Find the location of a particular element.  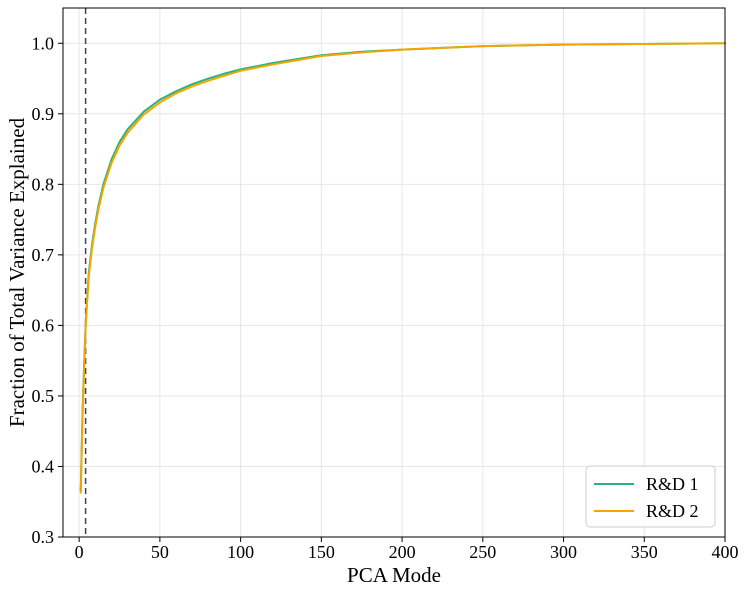

legend-item: R&D 1 is located at coordinates (646, 484).